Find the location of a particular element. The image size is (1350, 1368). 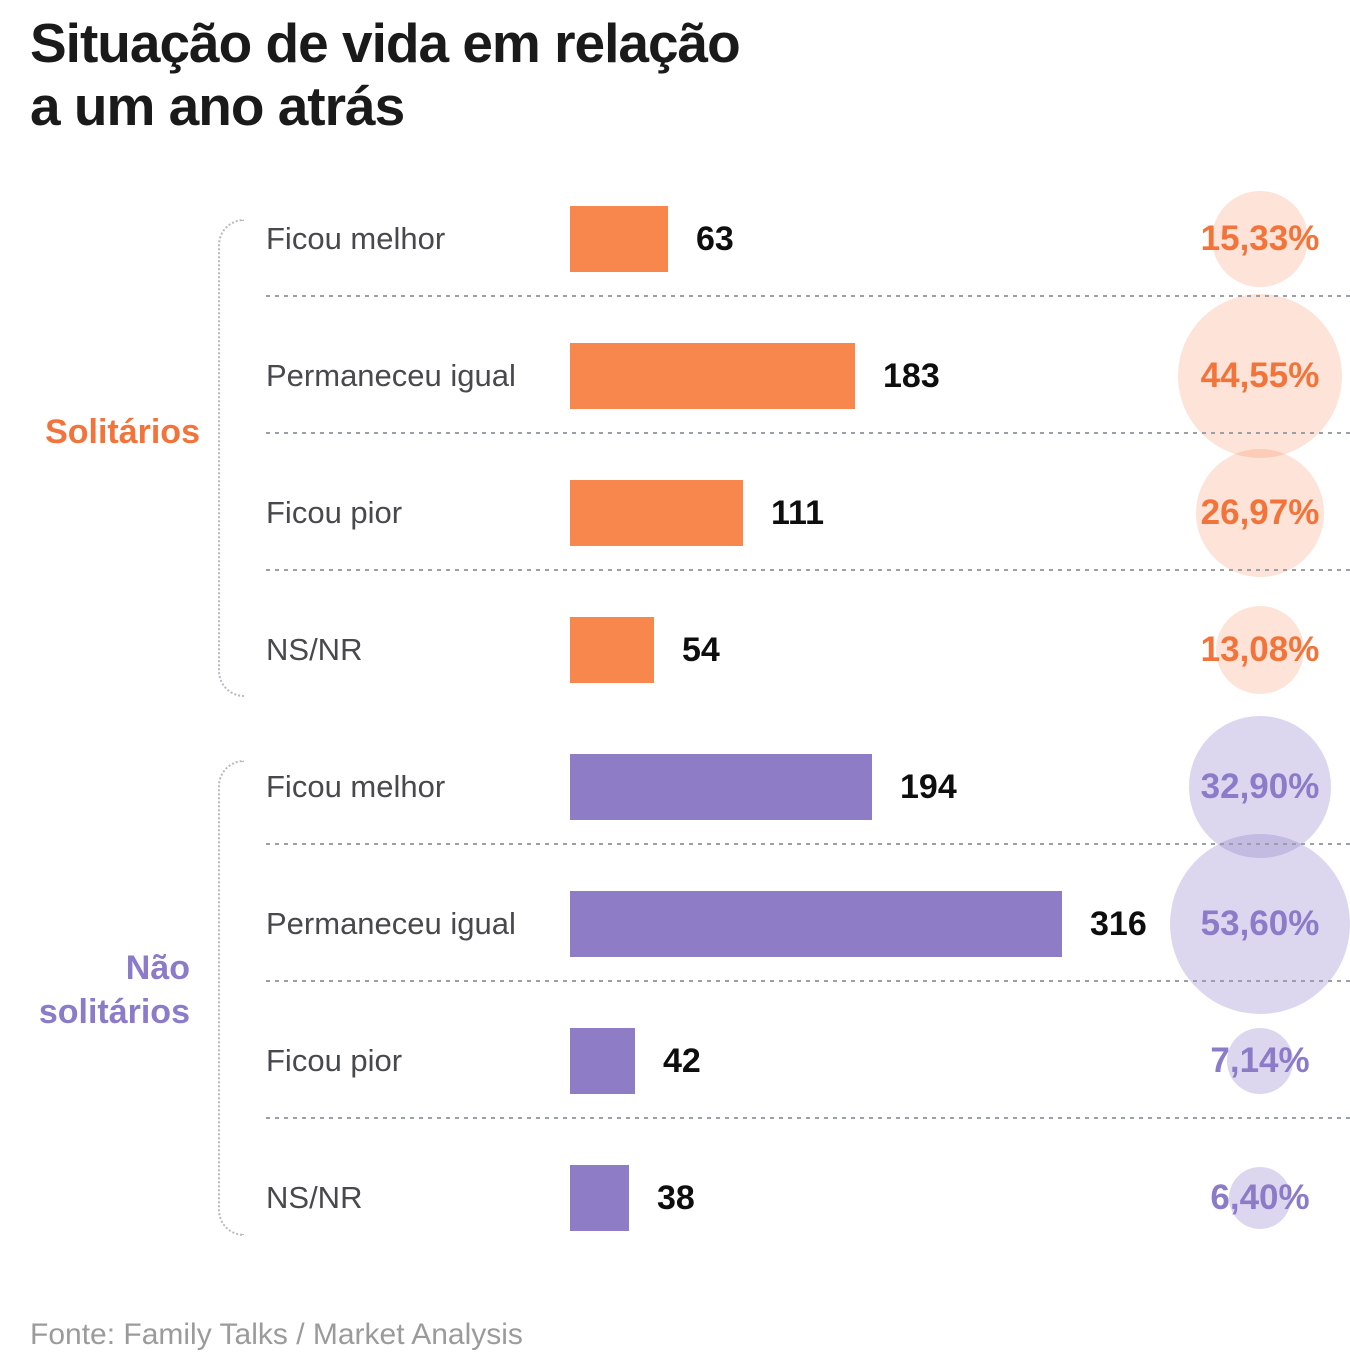

bar-value: 183 is located at coordinates (911, 375).